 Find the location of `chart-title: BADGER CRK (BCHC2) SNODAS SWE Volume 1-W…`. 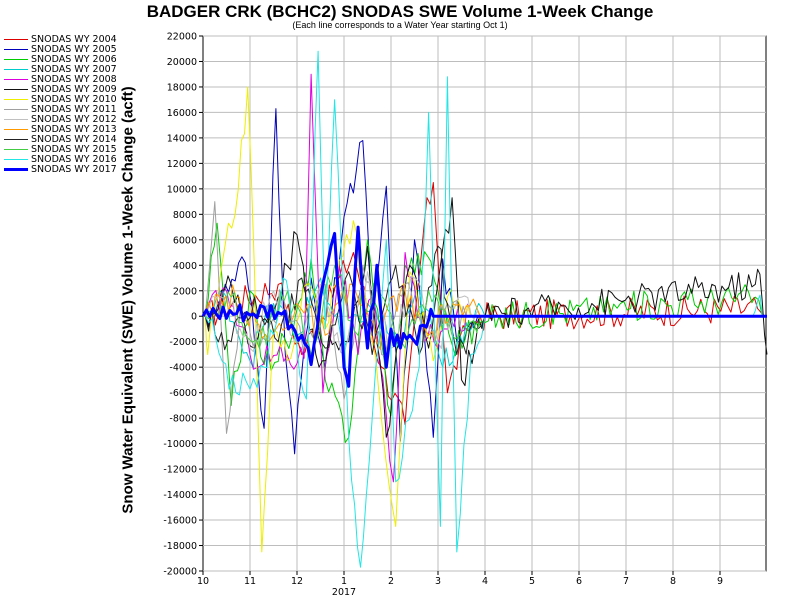

chart-title: BADGER CRK (BCHC2) SNODAS SWE Volume 1-W… is located at coordinates (400, 11).